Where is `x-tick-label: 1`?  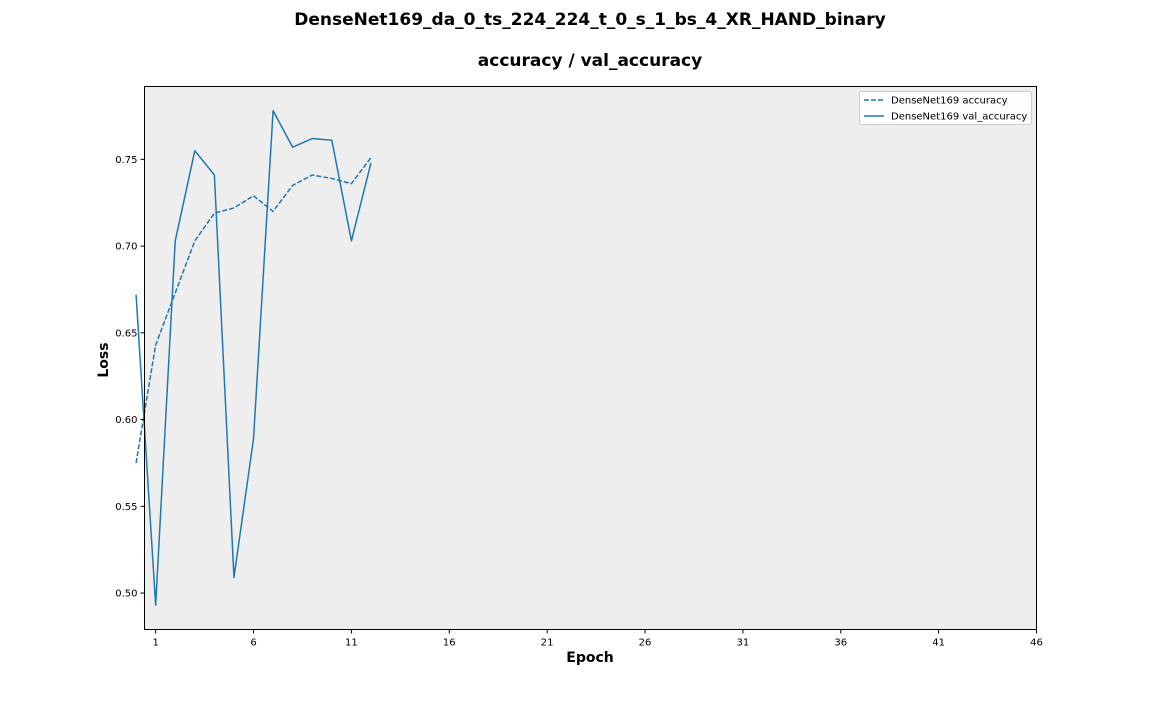
x-tick-label: 1 is located at coordinates (155, 643).